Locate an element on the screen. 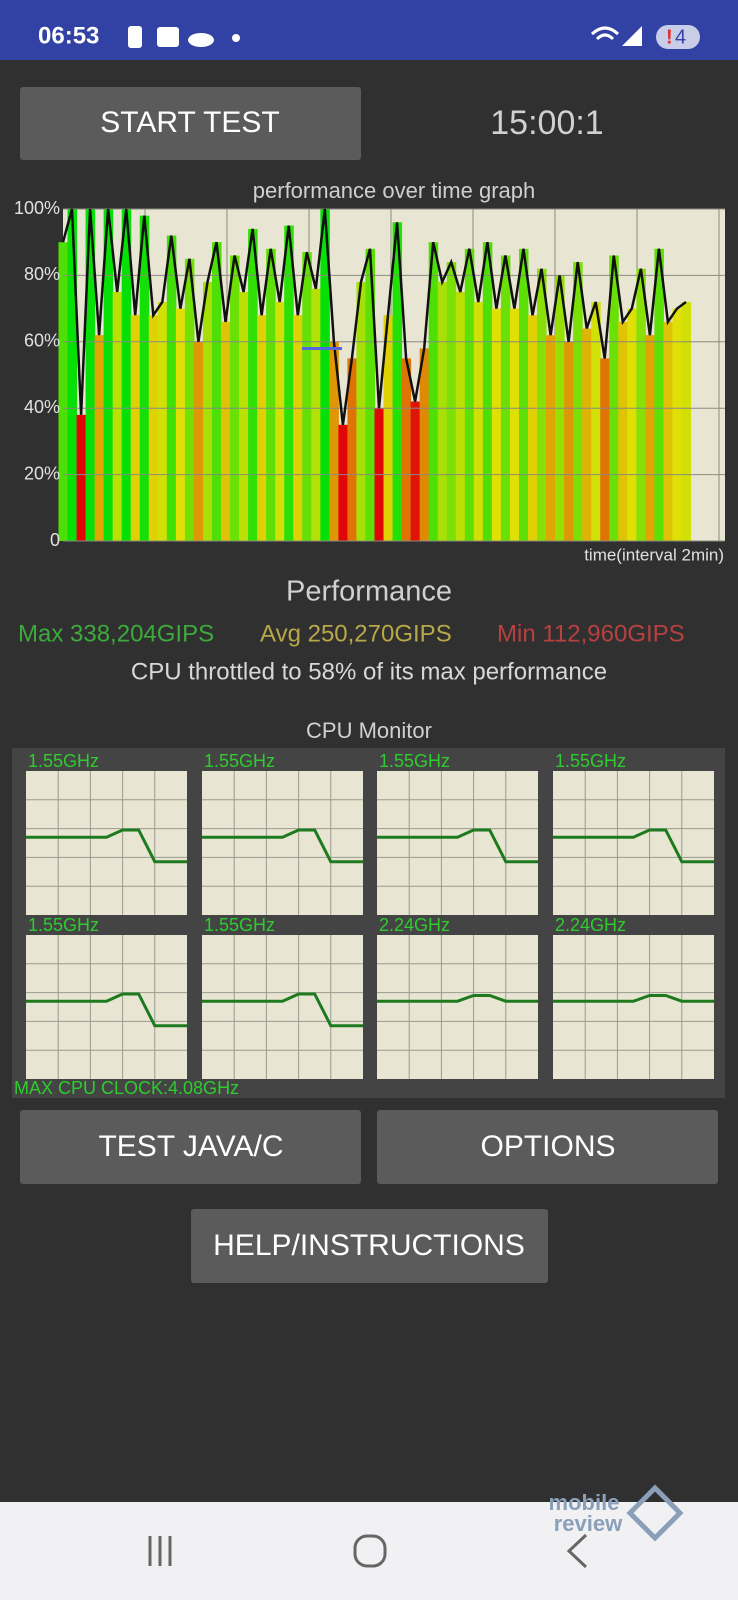 The height and width of the screenshot is (1600, 738). options-button is located at coordinates (547, 1147).